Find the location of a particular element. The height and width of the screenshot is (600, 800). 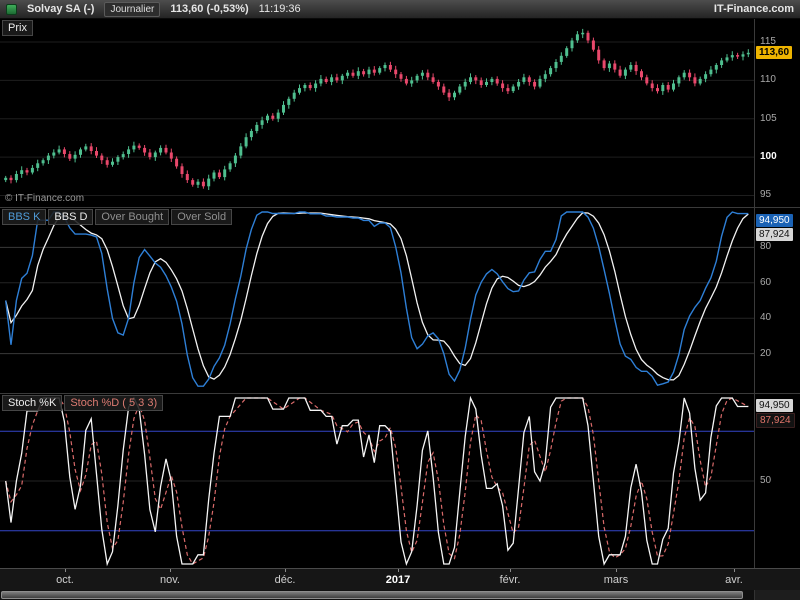

stoch-axis: 94,950 87,924 50 is located at coordinates (777, 481).